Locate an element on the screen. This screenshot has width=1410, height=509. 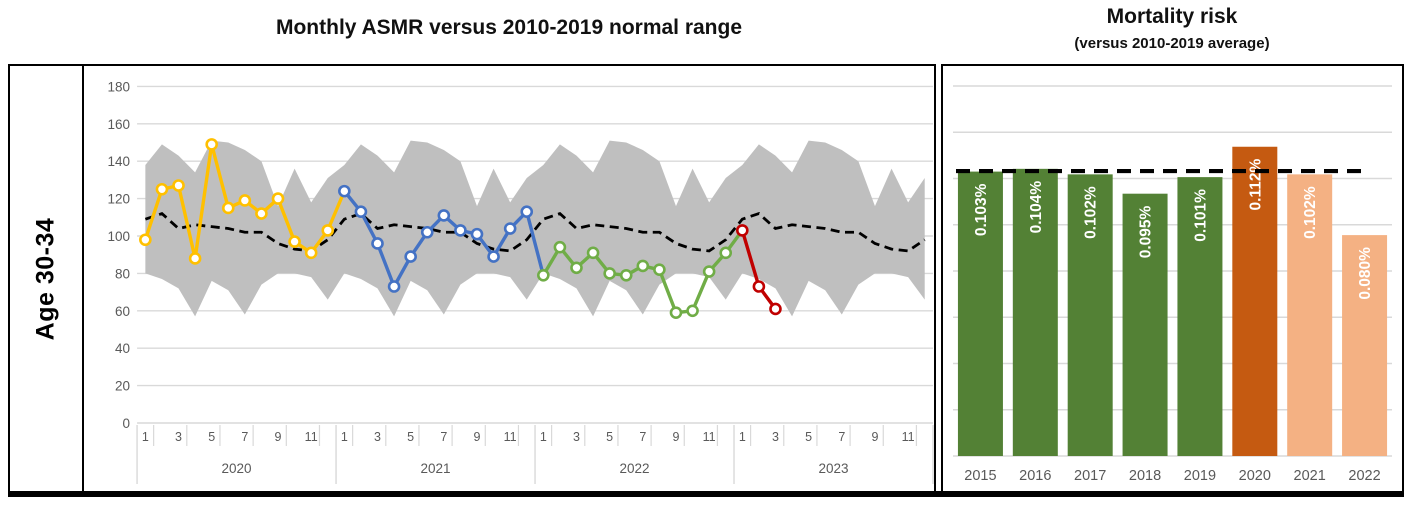
right-chart-subtitle: (versus 2010-2019 average) is located at coordinates (1172, 43).